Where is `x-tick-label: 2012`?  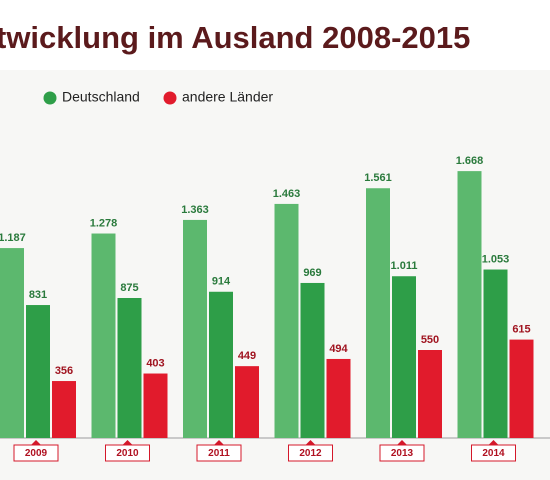
x-tick-label: 2012 is located at coordinates (310, 453).